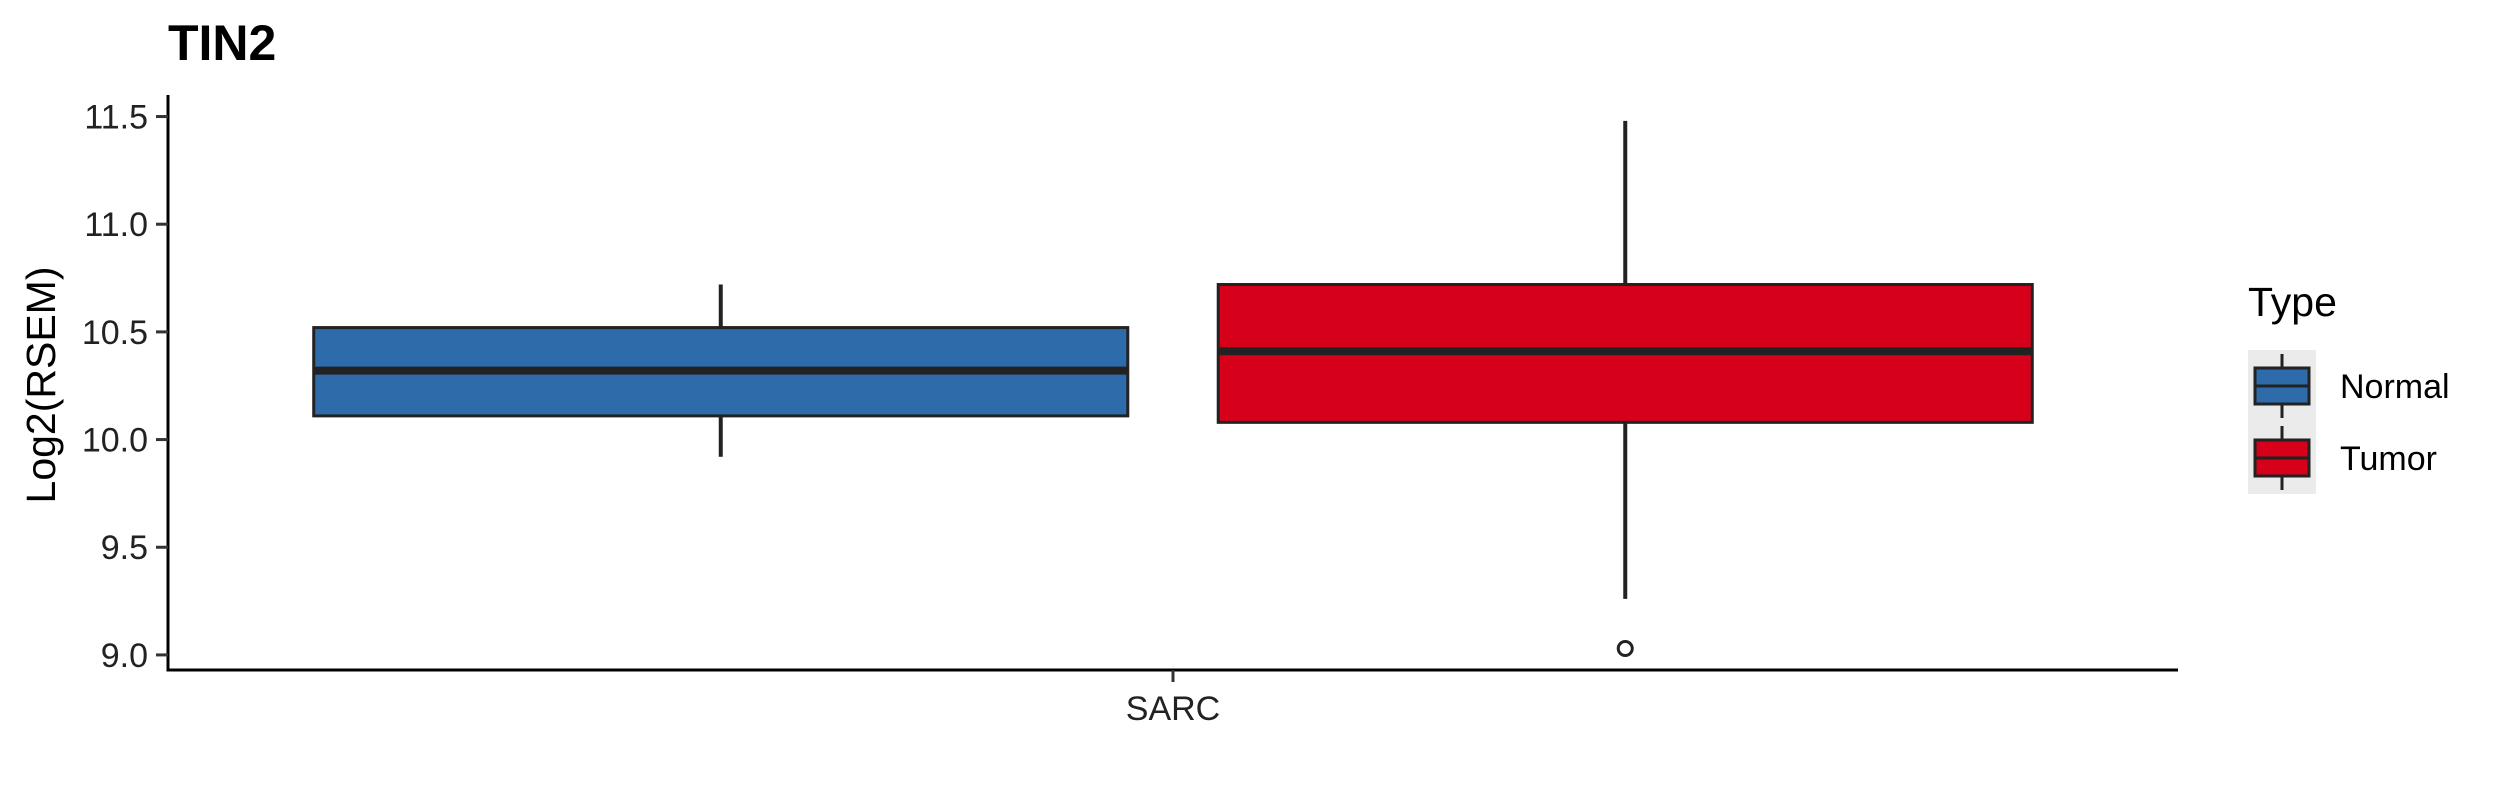 The image size is (2499, 800). Describe the element at coordinates (116, 225) in the screenshot. I see `y-tick-label: 11.0` at that location.